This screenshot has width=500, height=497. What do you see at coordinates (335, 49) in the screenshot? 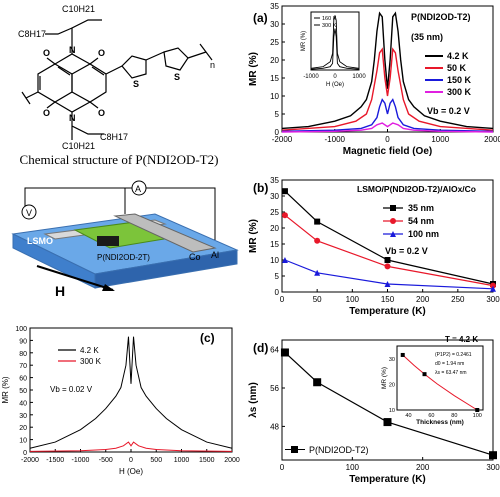
I see `inset-series-line` at bounding box center [335, 49].